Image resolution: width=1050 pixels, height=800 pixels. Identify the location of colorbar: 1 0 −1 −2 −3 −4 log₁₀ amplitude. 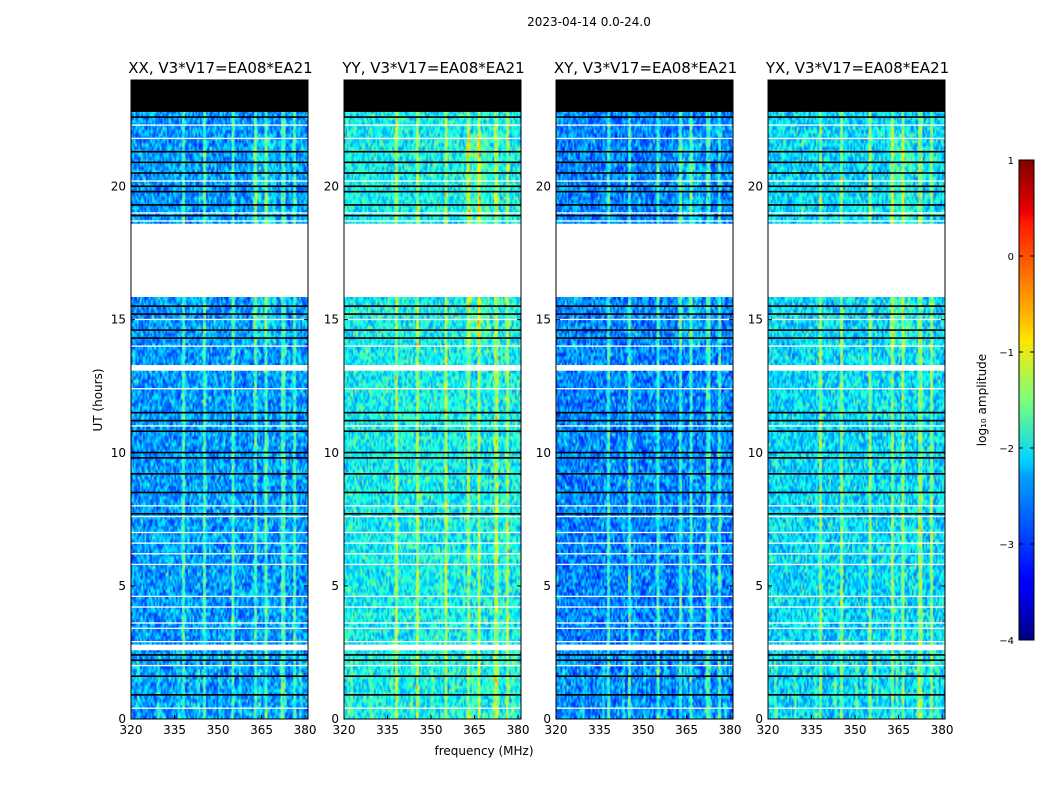
(1005, 401).